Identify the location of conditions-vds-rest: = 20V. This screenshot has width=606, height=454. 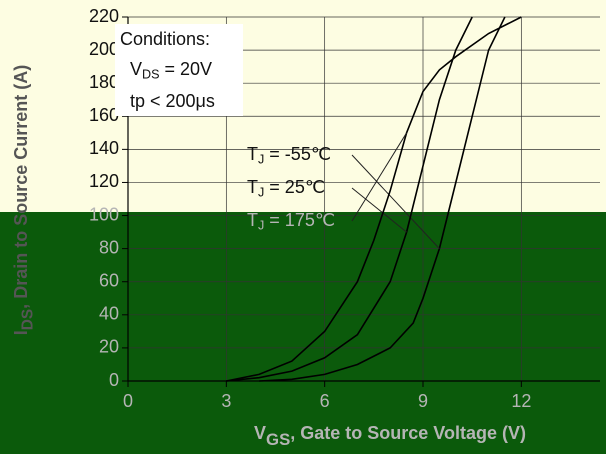
(186, 69).